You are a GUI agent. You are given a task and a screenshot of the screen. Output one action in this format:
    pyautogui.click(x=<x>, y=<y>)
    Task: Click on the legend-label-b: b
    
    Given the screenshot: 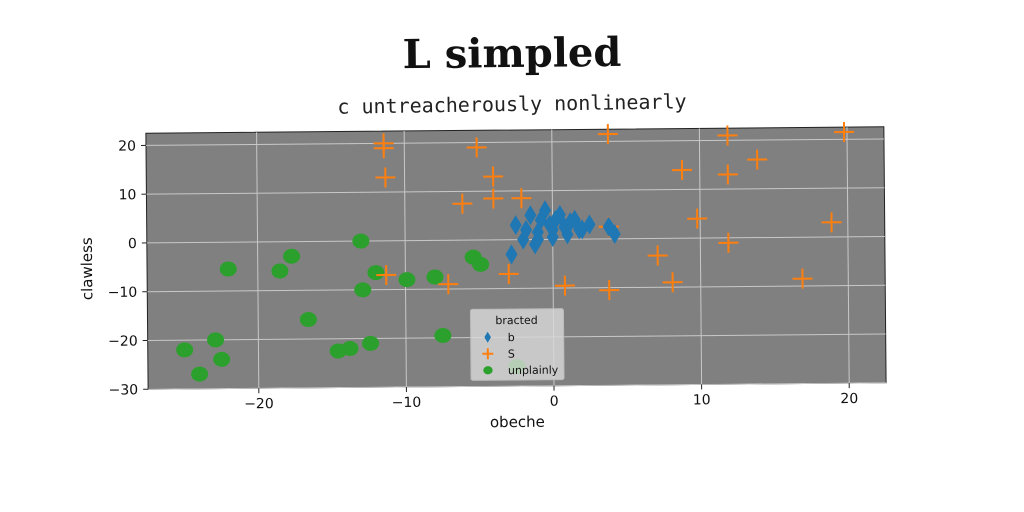 What is the action you would take?
    pyautogui.click(x=511, y=337)
    